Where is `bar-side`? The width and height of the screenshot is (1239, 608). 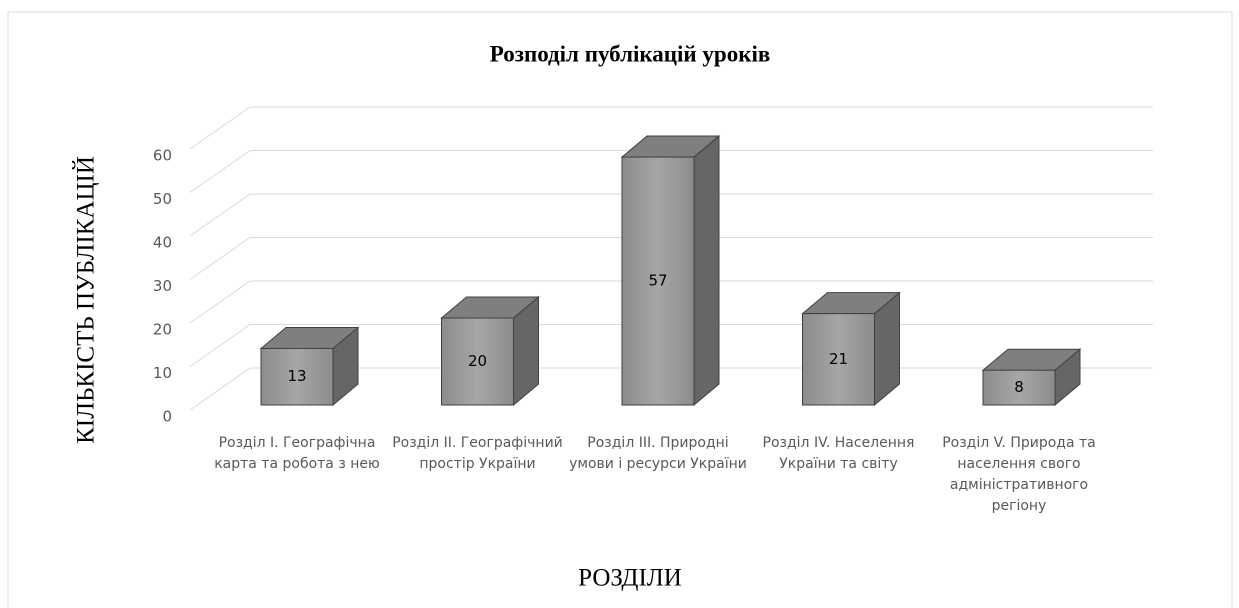 bar-side is located at coordinates (706, 270).